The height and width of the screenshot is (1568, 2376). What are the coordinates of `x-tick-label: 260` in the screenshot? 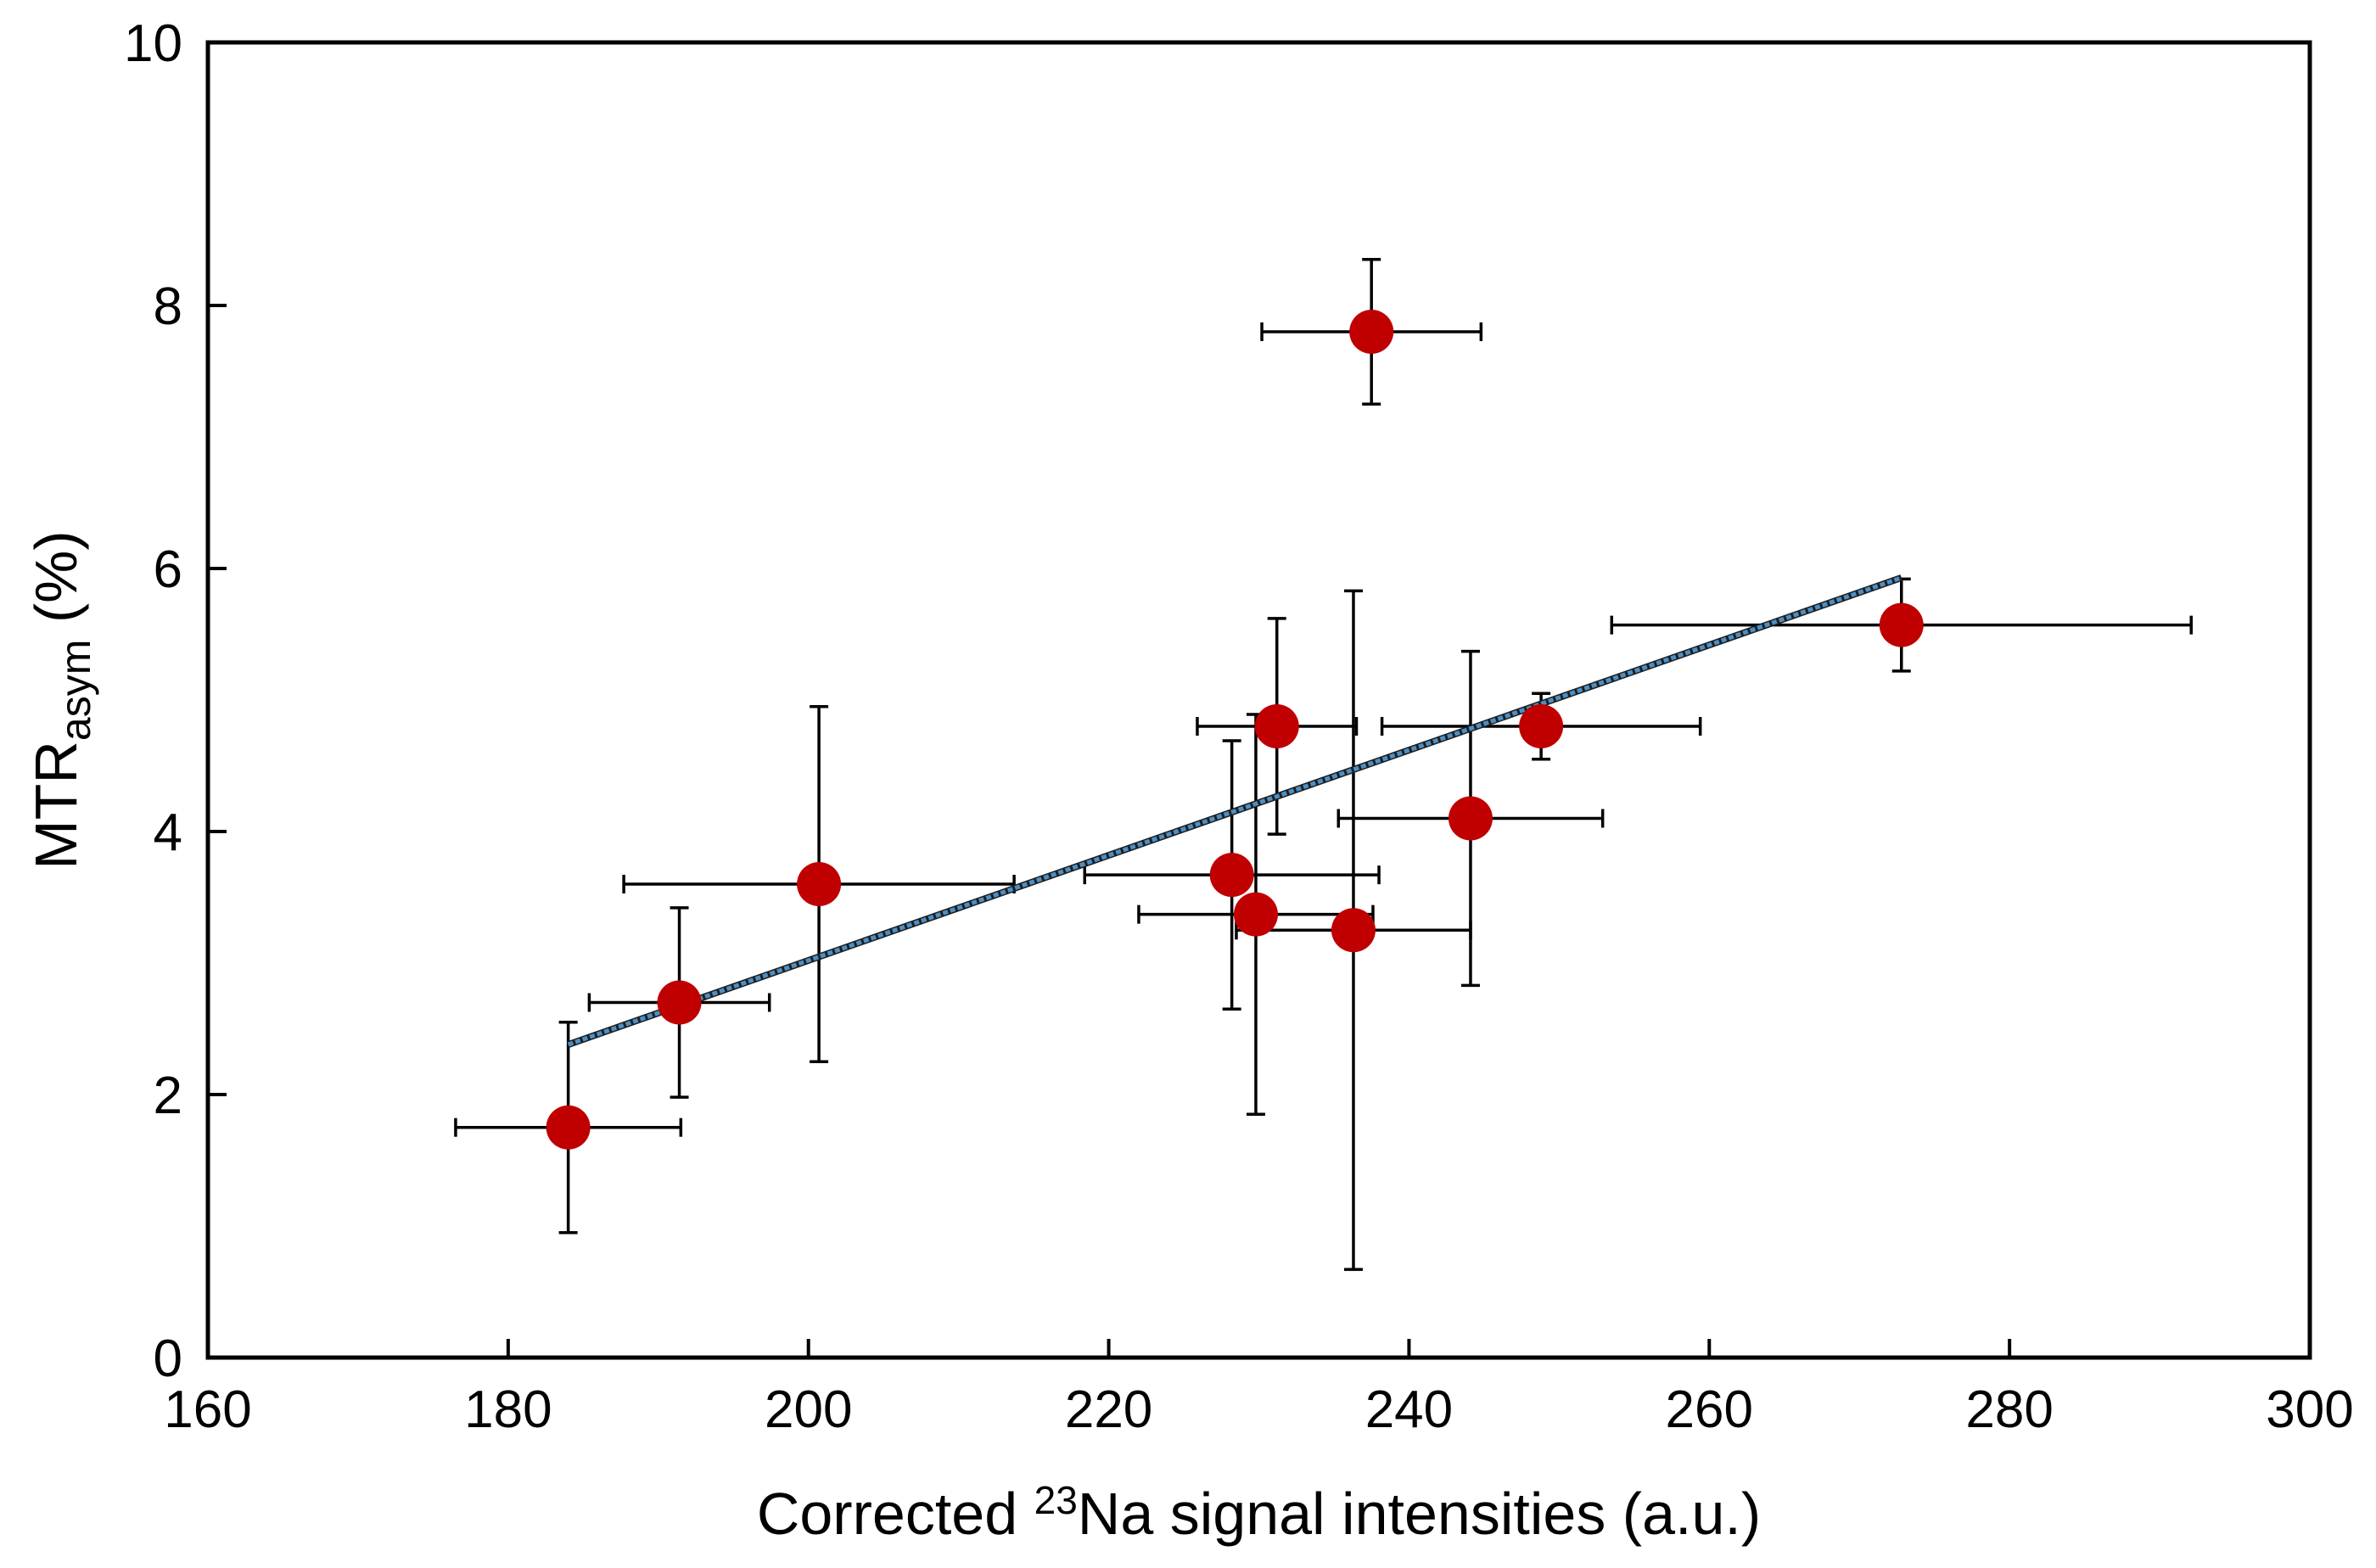 It's located at (1709, 1410).